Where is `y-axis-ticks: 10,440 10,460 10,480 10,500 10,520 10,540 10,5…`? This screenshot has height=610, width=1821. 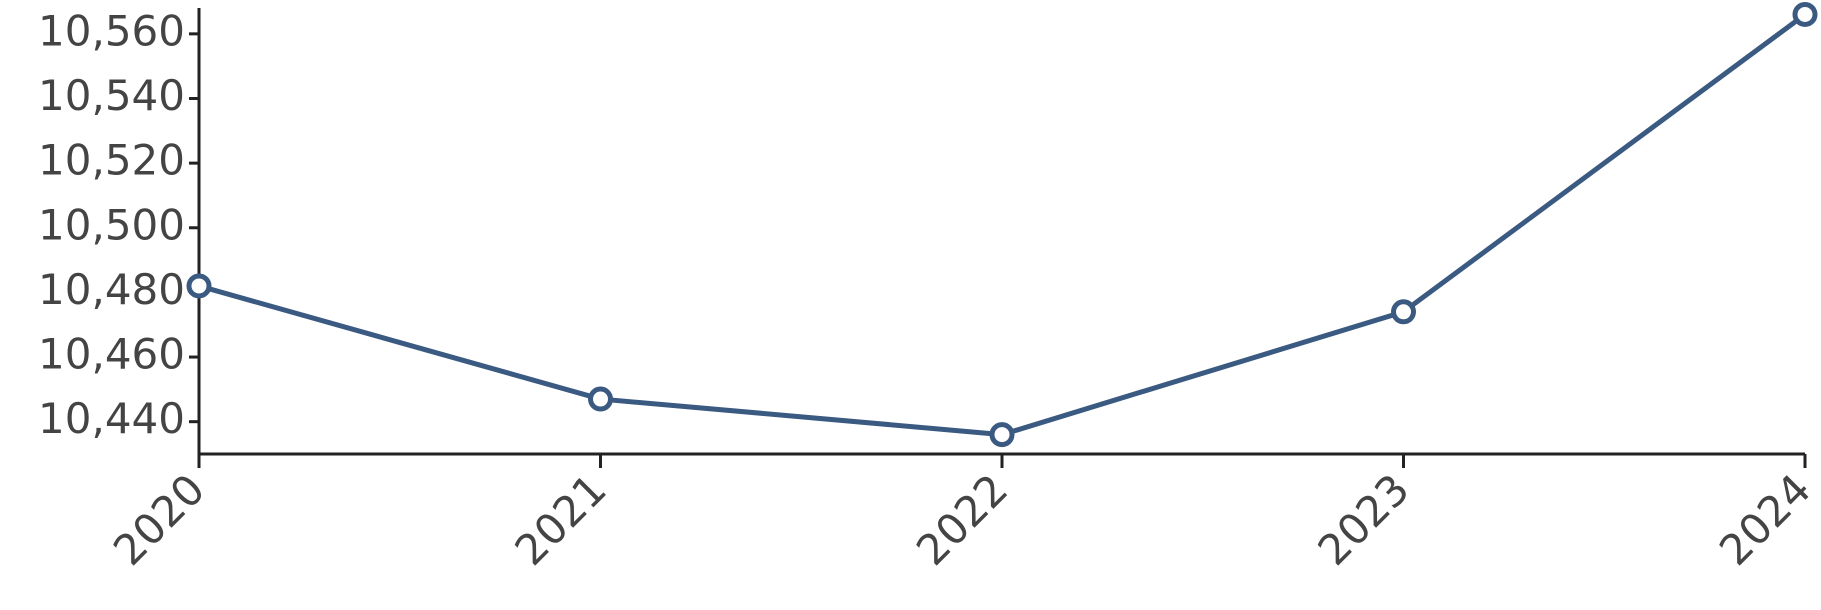 y-axis-ticks: 10,440 10,460 10,480 10,500 10,520 10,540 10,5… is located at coordinates (118, 224).